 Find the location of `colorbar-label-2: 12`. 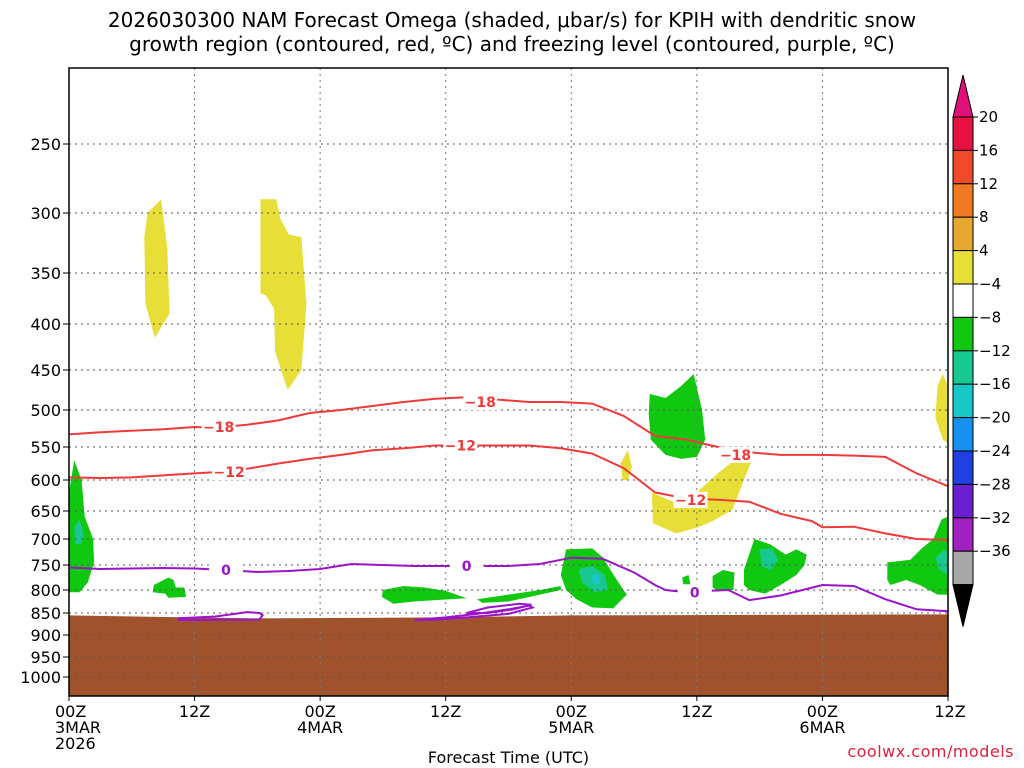

colorbar-label-2: 12 is located at coordinates (988, 184).